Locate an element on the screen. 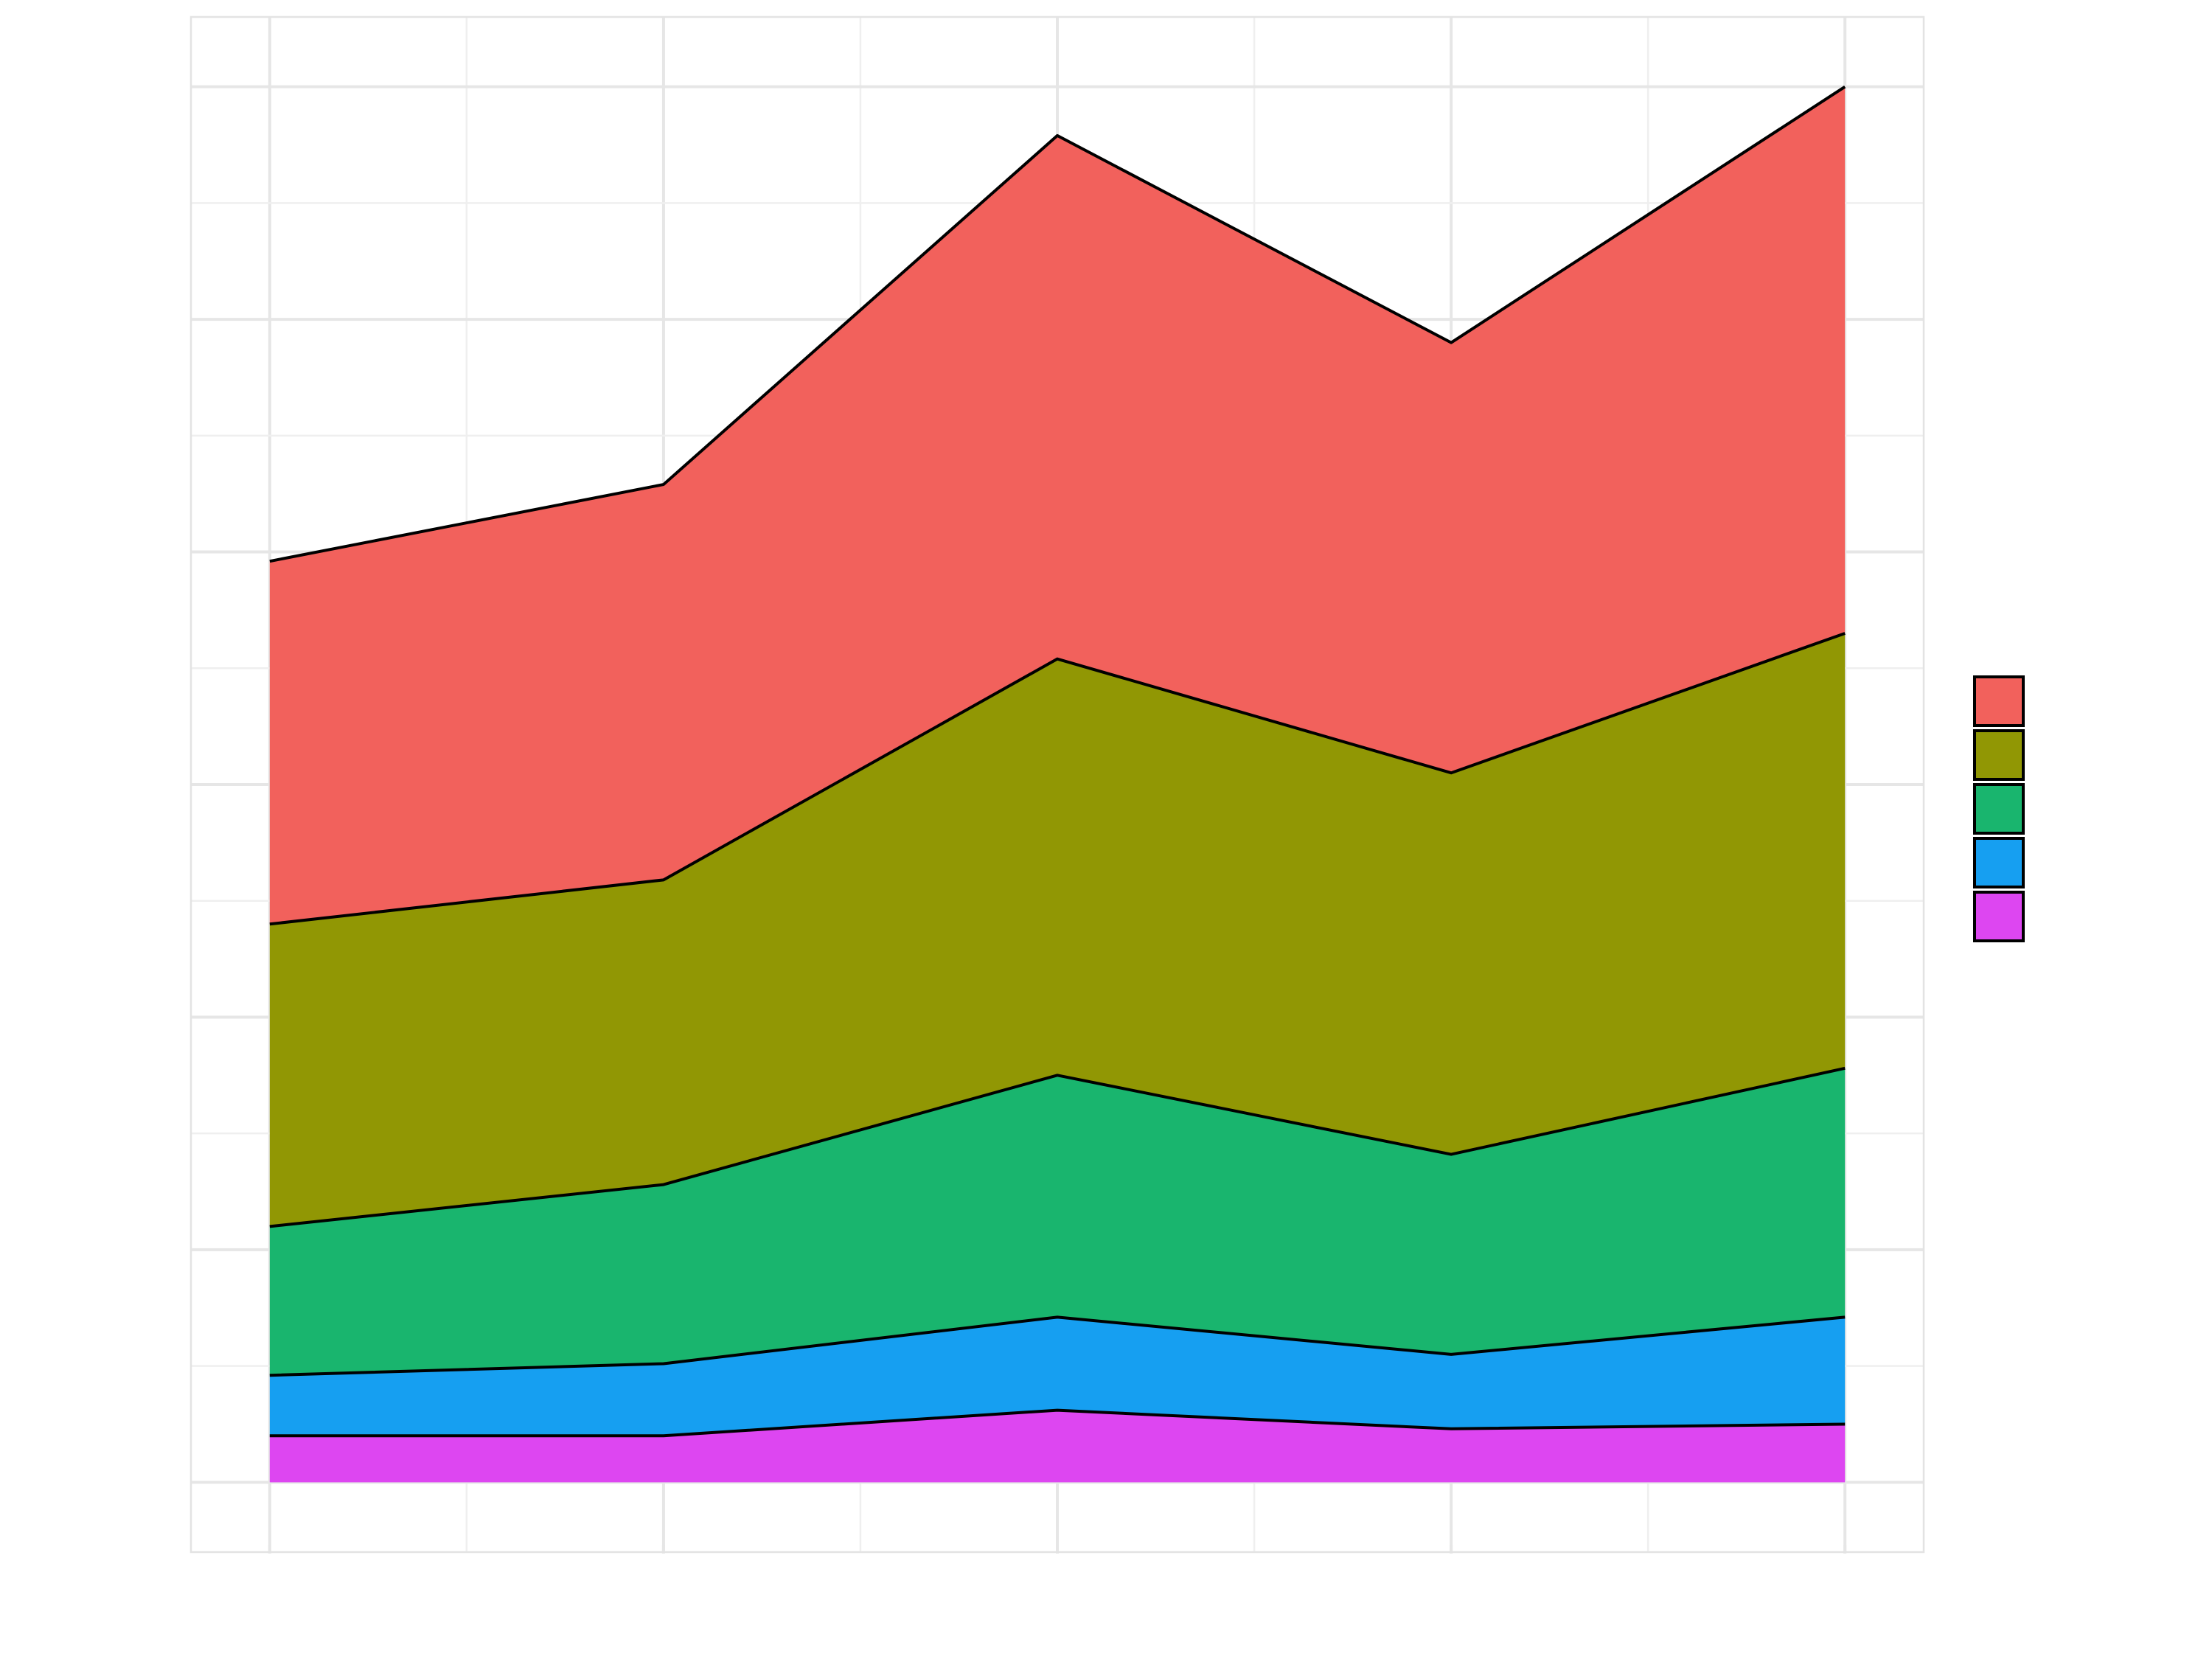 Image resolution: width=2212 pixels, height=1659 pixels. legend is located at coordinates (1999, 808).